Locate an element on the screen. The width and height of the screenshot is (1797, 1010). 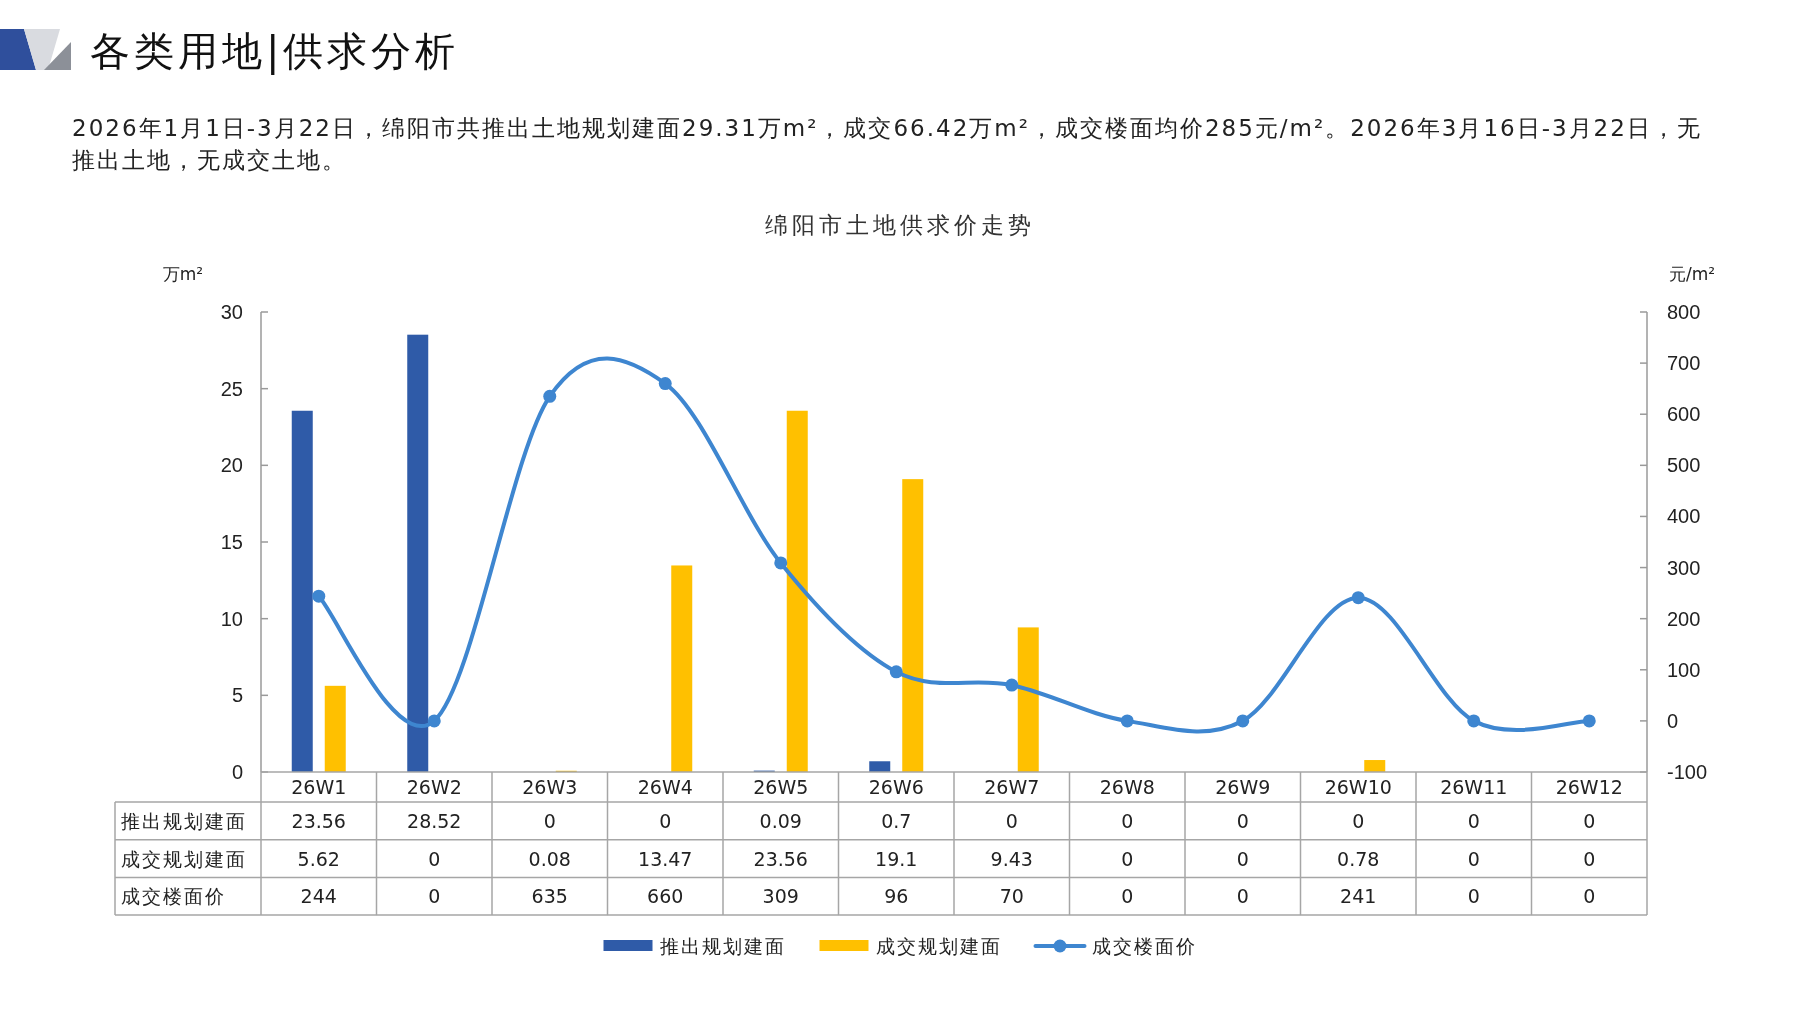
data-label: 309 is located at coordinates (780, 896).